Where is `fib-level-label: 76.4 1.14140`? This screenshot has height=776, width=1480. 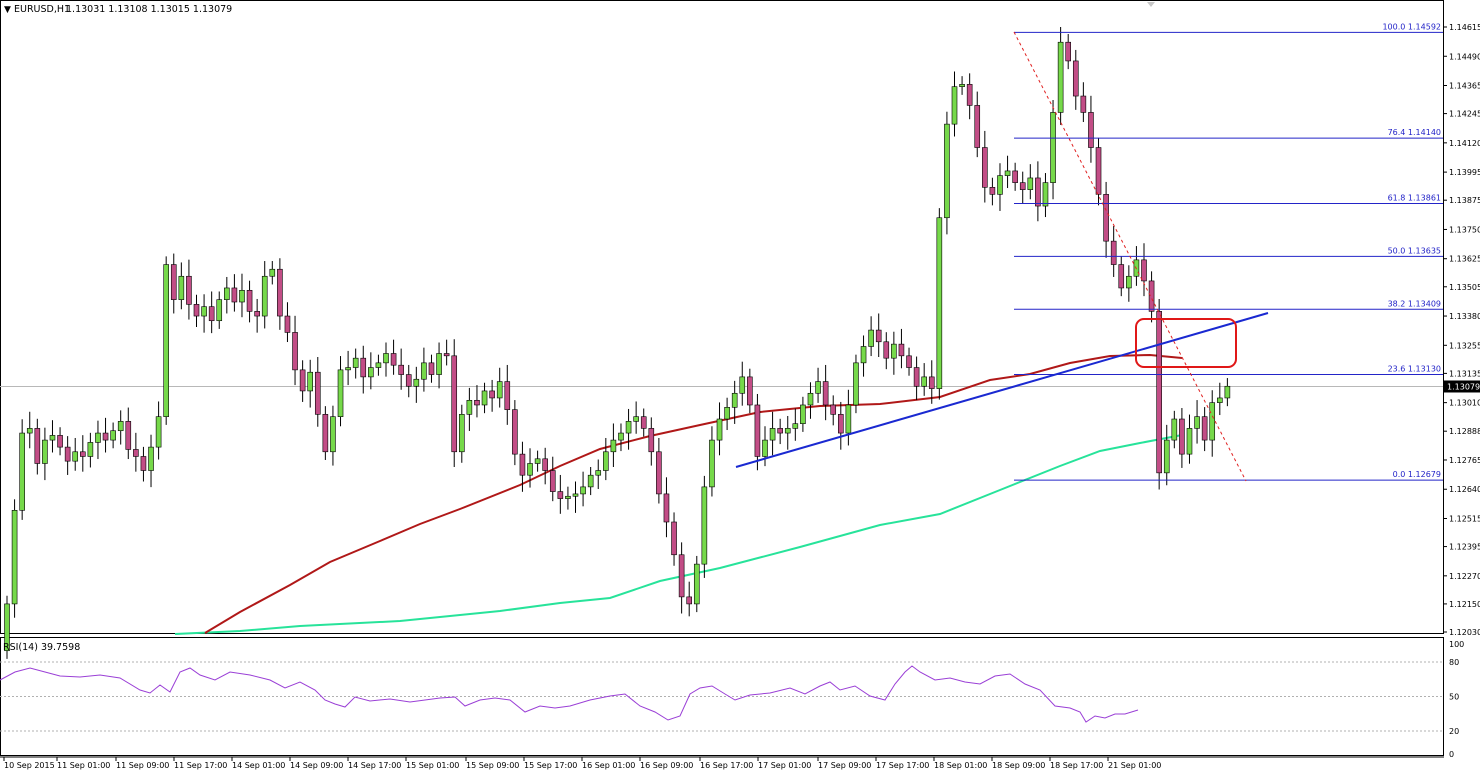 fib-level-label: 76.4 1.14140 is located at coordinates (1414, 132).